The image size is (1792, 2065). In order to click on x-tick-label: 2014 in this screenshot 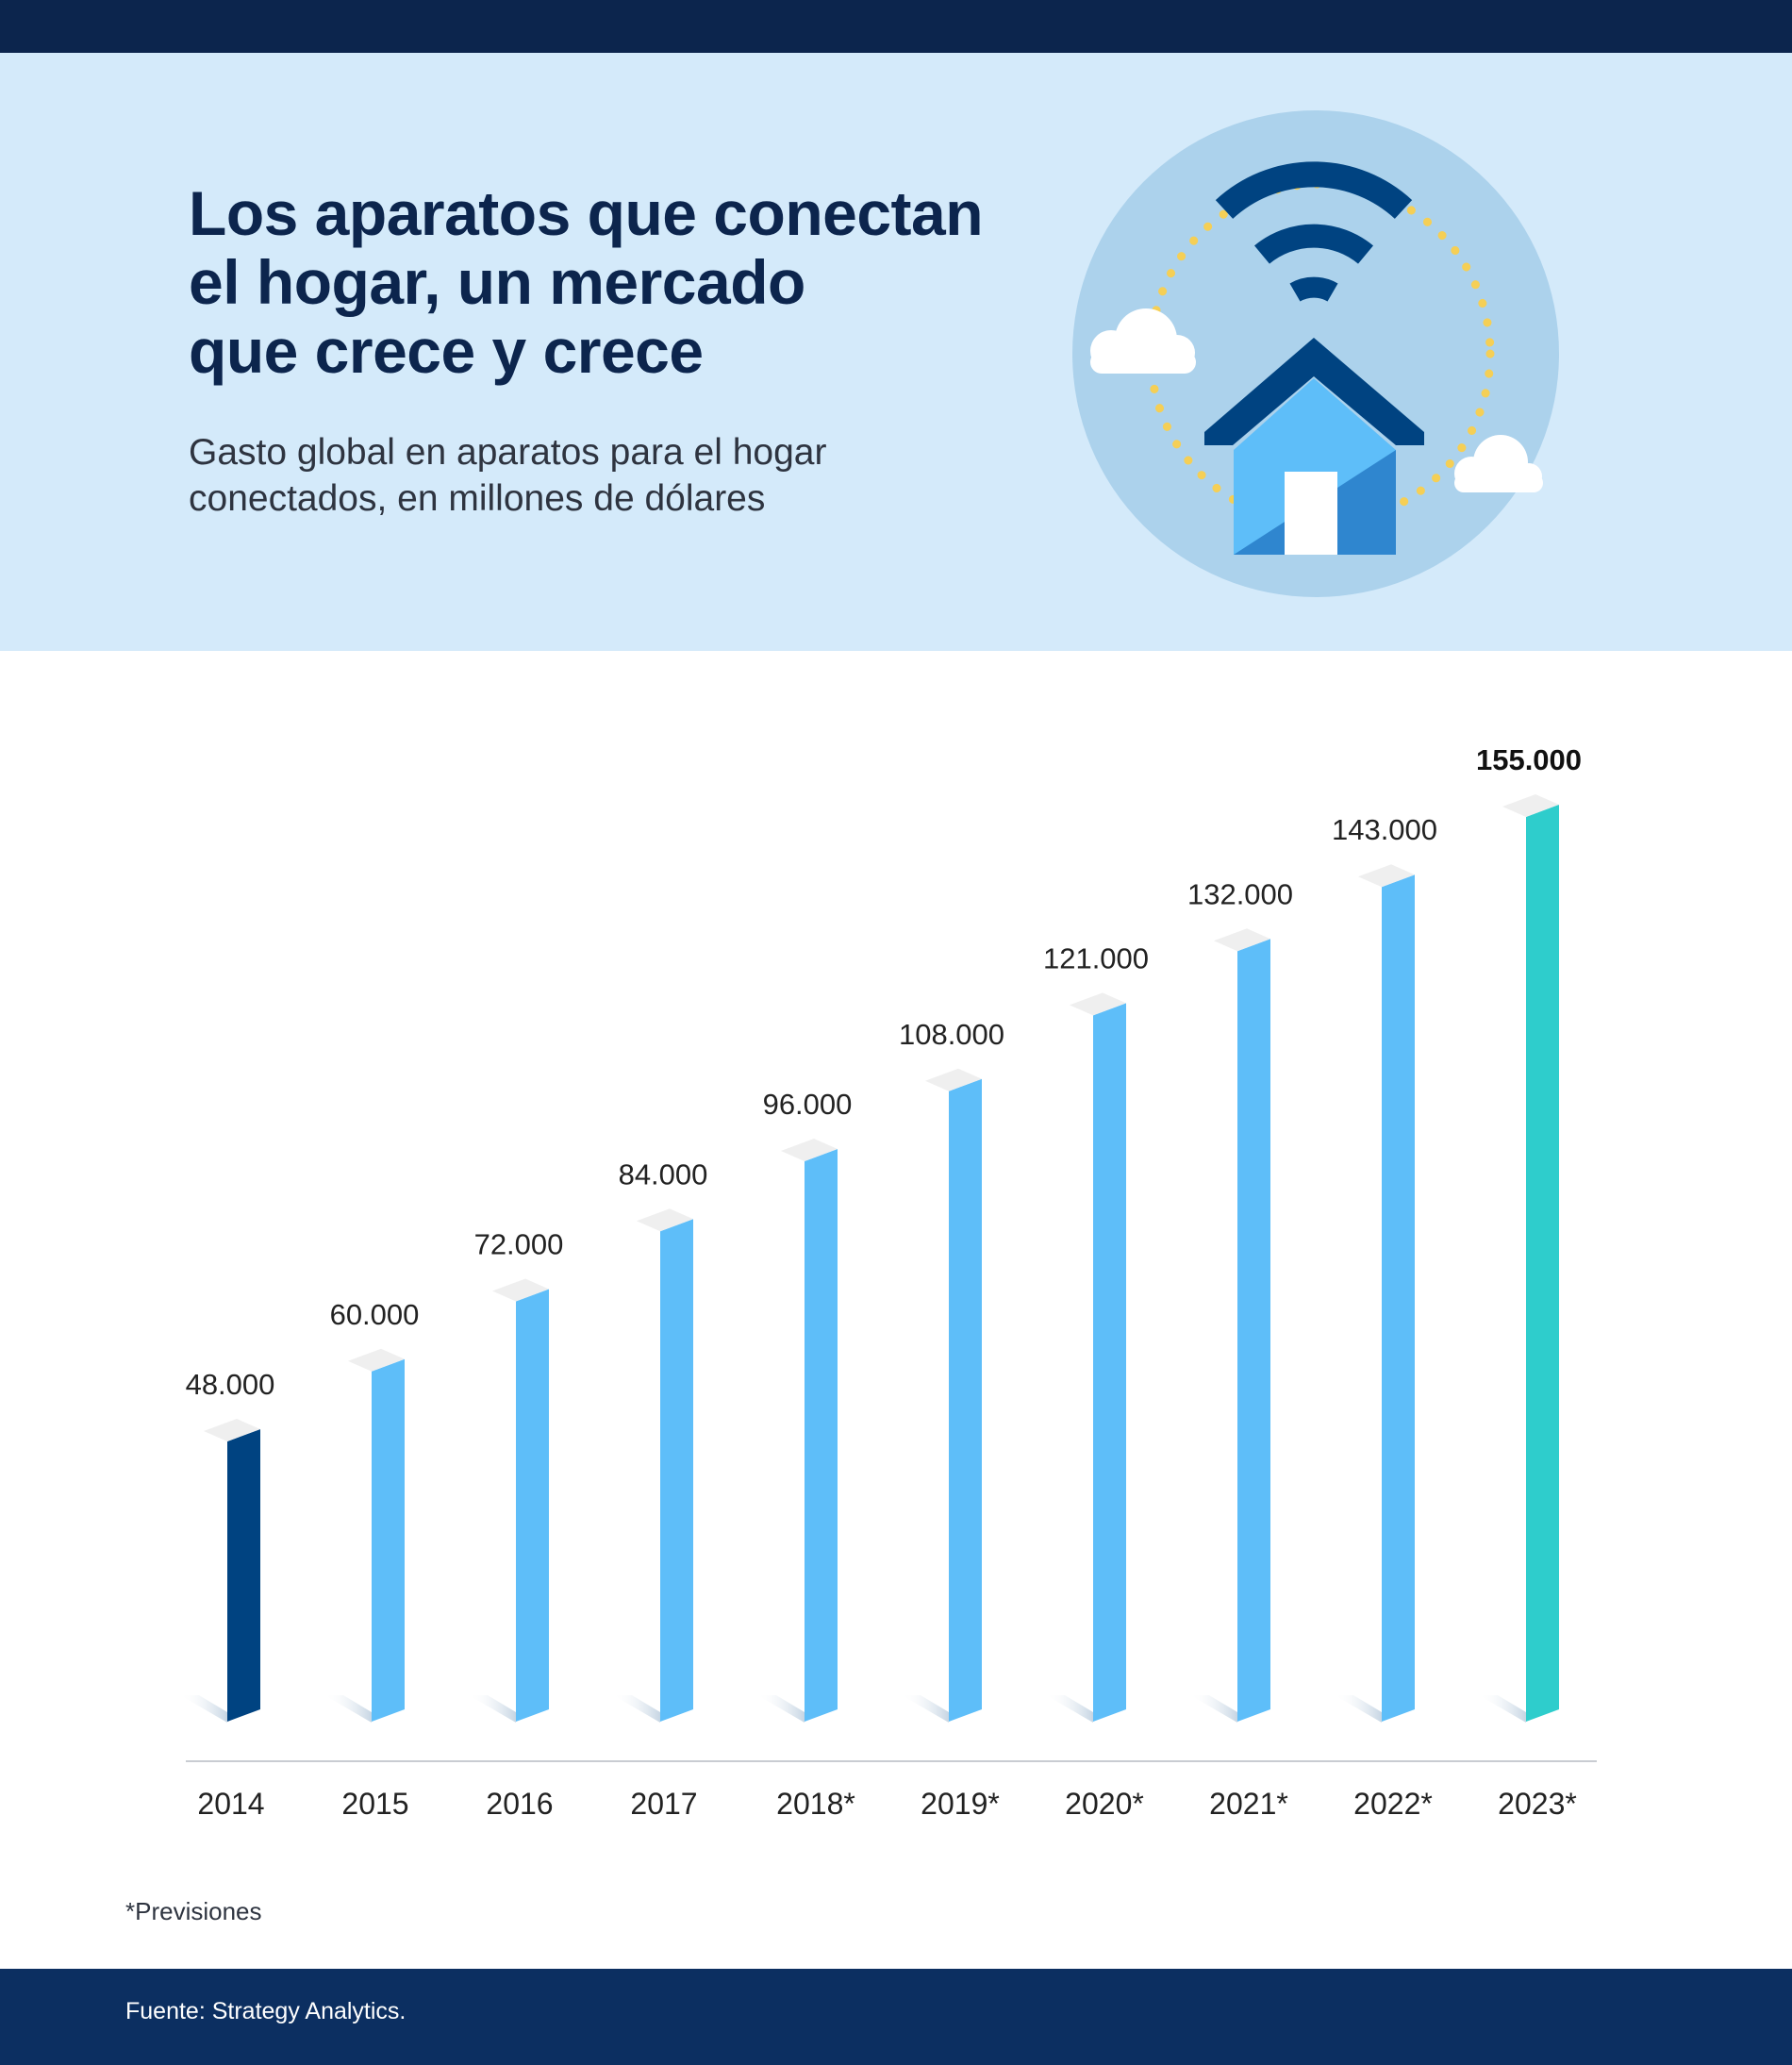, I will do `click(230, 1804)`.